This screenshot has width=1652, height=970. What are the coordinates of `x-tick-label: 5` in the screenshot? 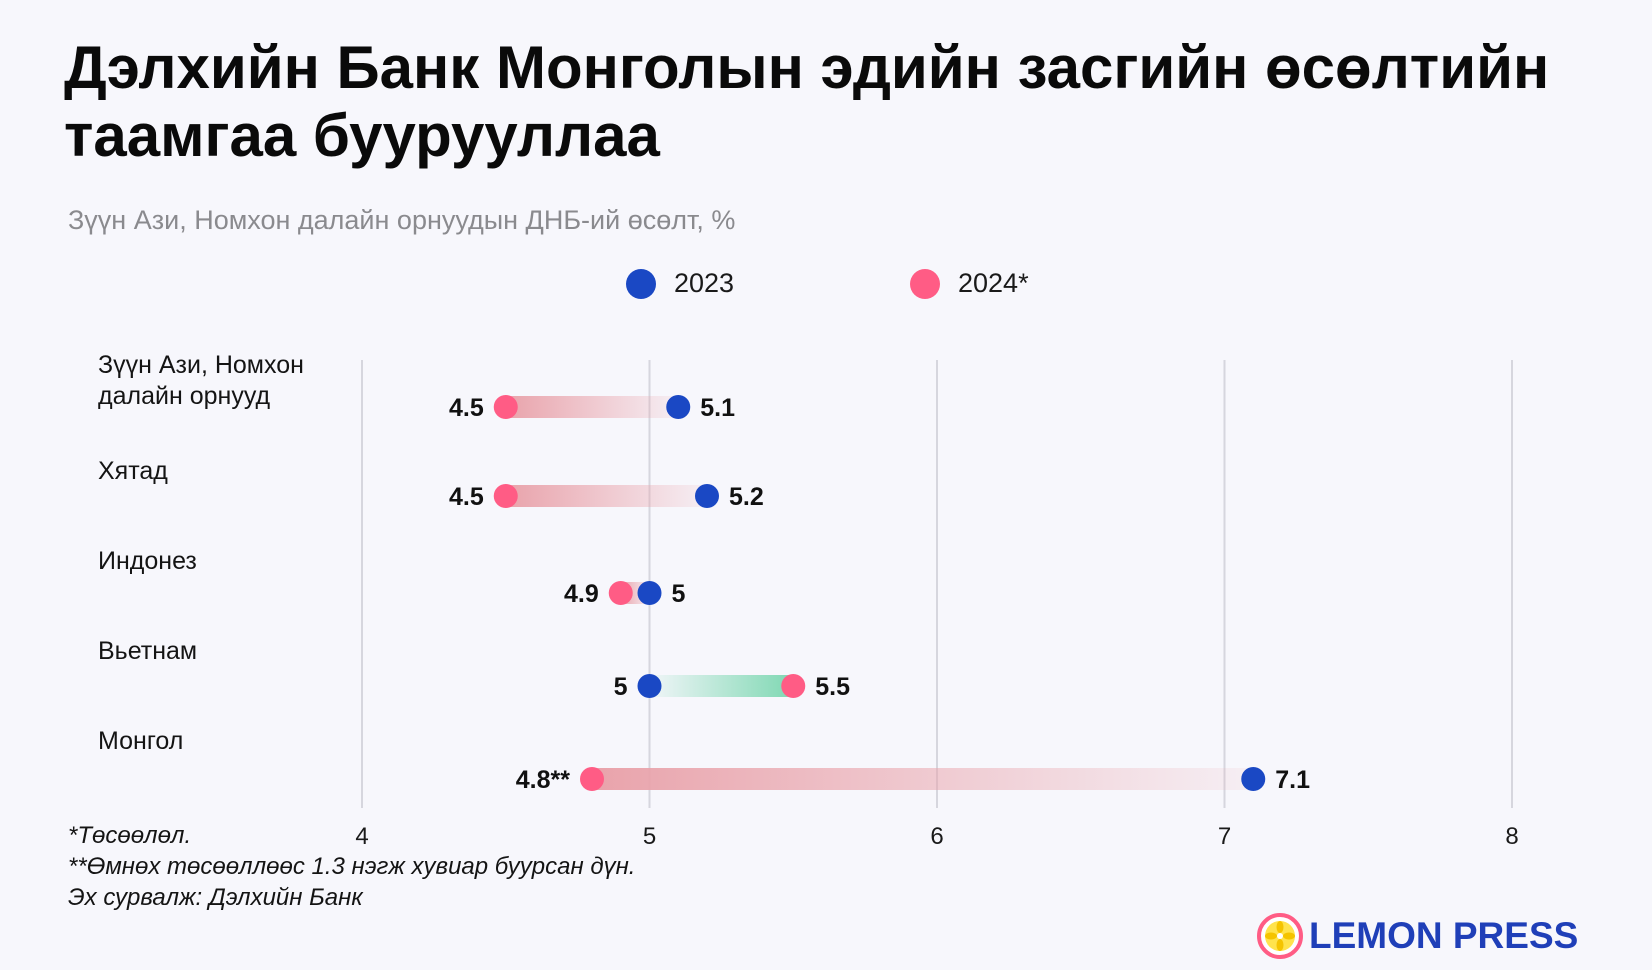 It's located at (649, 836).